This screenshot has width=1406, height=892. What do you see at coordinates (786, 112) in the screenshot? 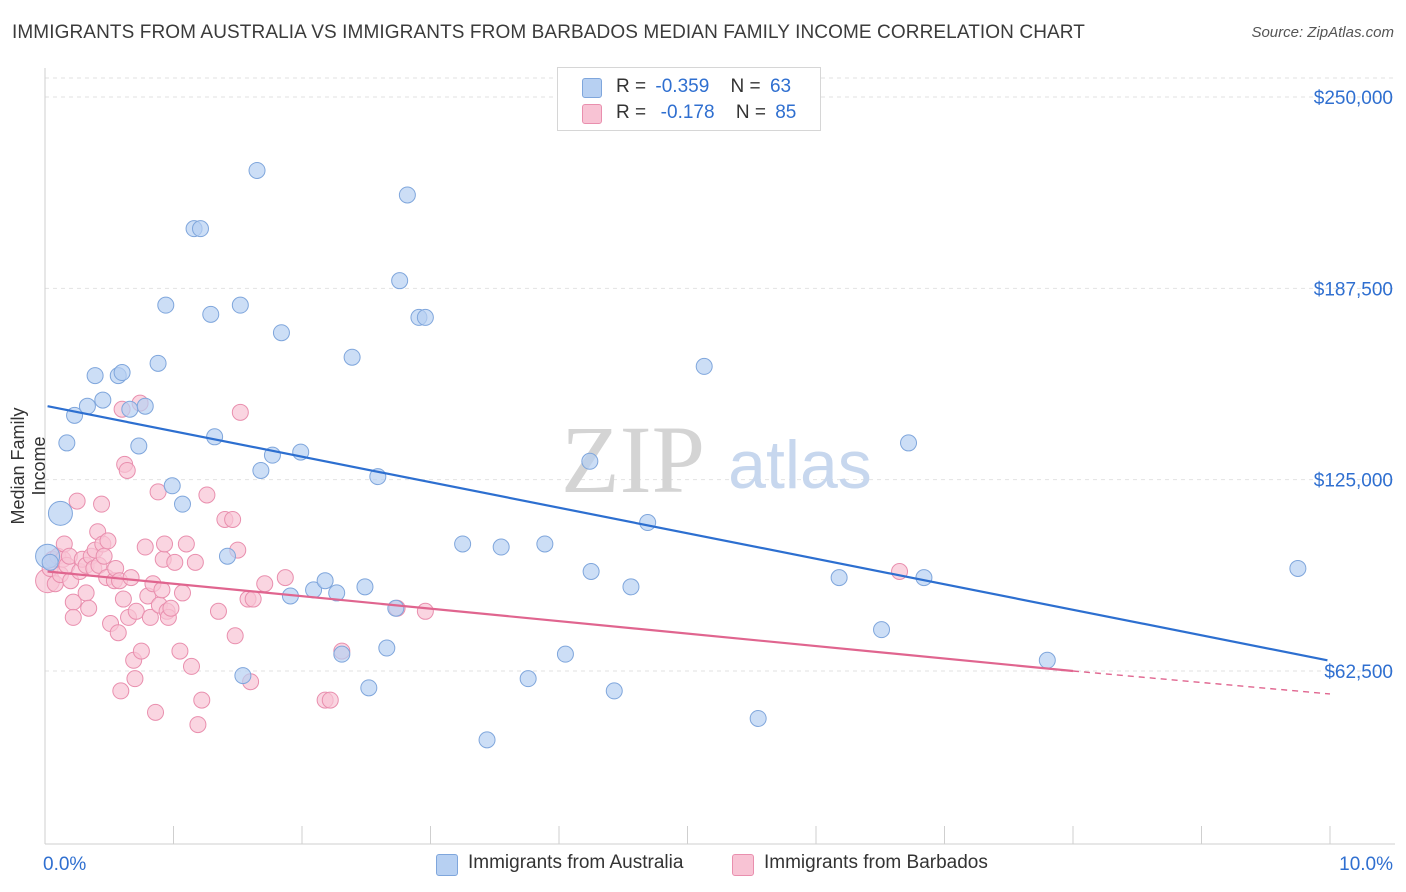
I see `legend-n-value: 85` at bounding box center [786, 112].